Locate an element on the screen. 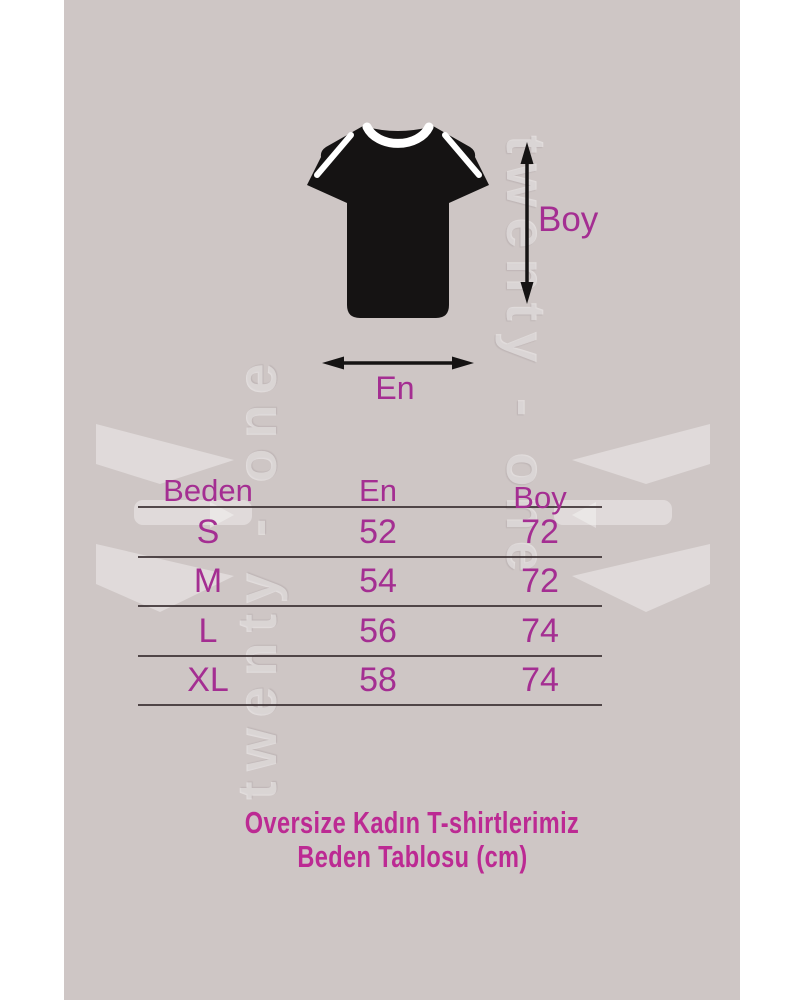  table-row-m: M 54 72 is located at coordinates (370, 582).